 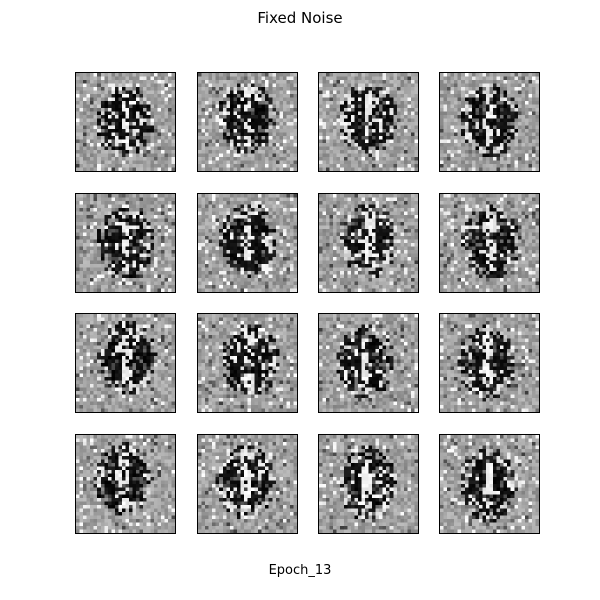 What do you see at coordinates (300, 18) in the screenshot?
I see `figure-title: Fixed Noise` at bounding box center [300, 18].